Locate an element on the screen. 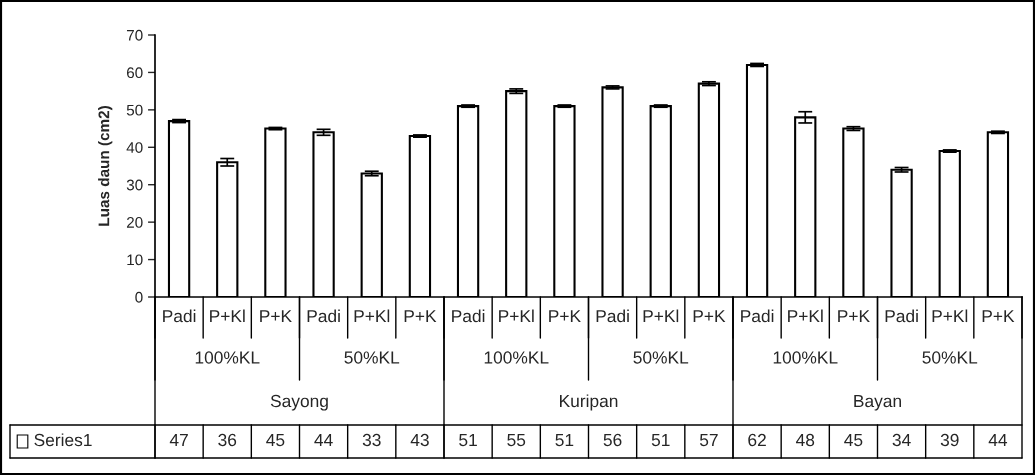 Image resolution: width=1035 pixels, height=475 pixels. data-label: 47 is located at coordinates (178, 440).